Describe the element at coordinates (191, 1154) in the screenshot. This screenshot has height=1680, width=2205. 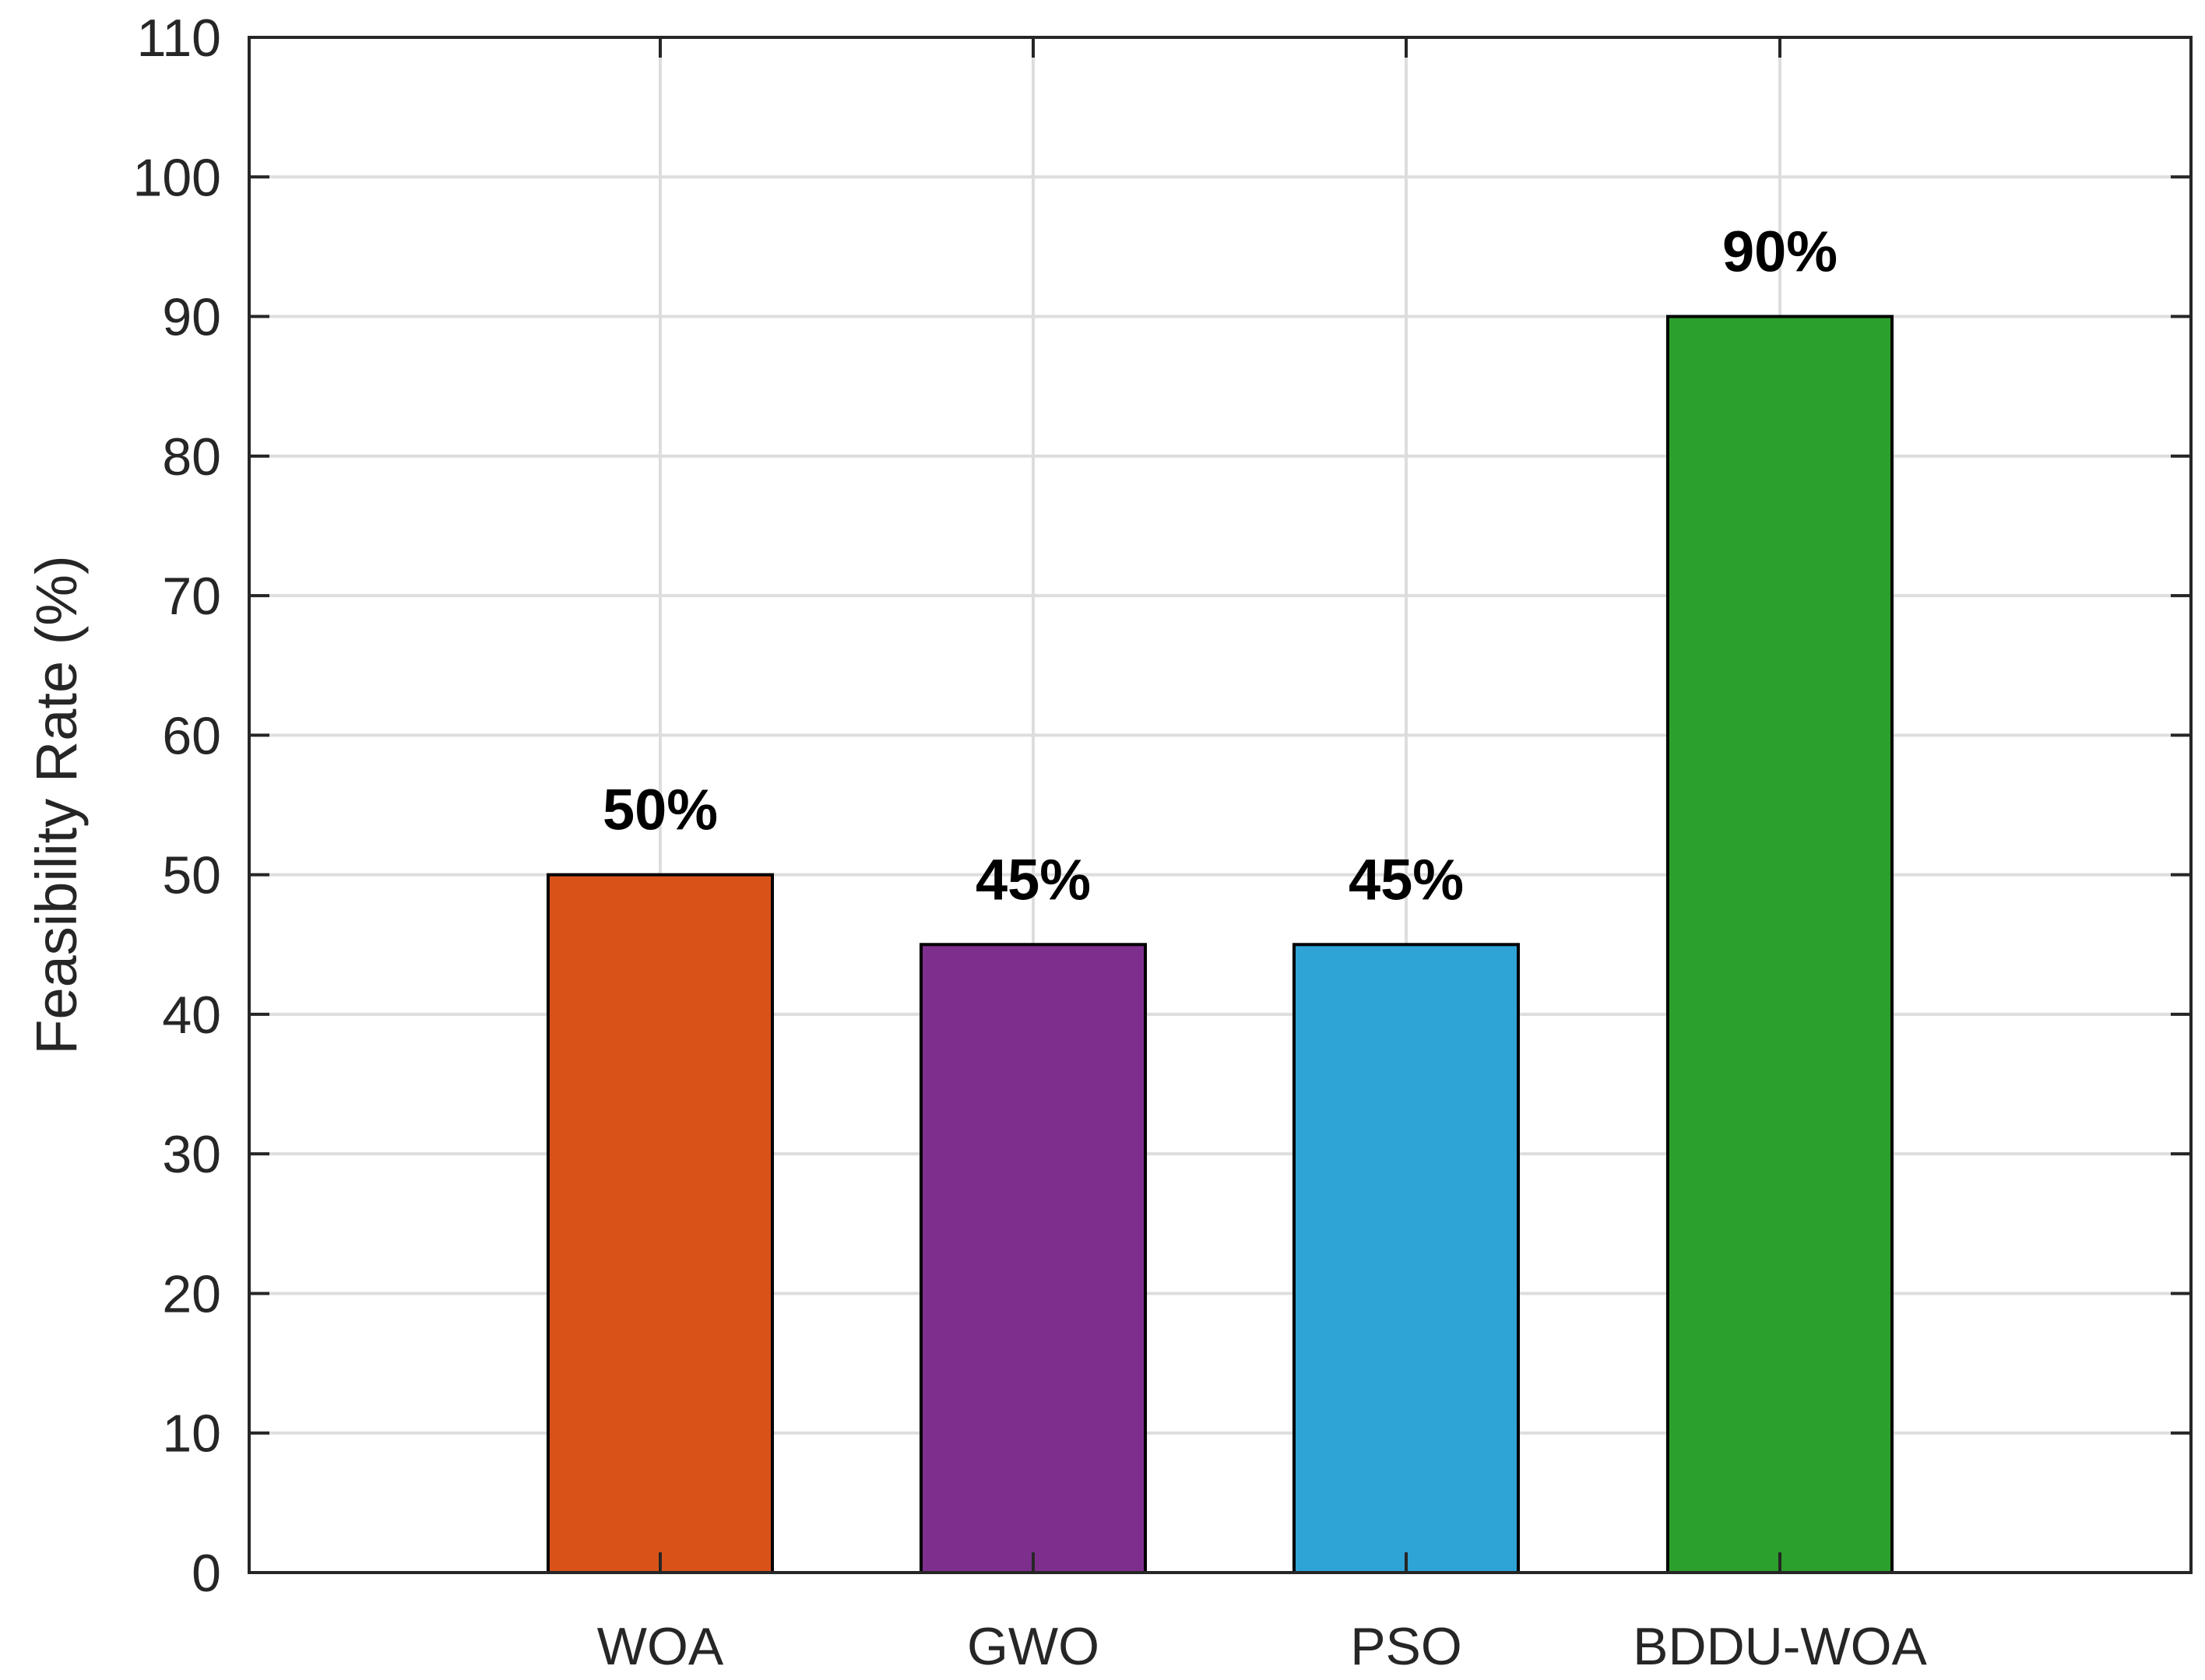
I see `y-tick-label: 30` at that location.